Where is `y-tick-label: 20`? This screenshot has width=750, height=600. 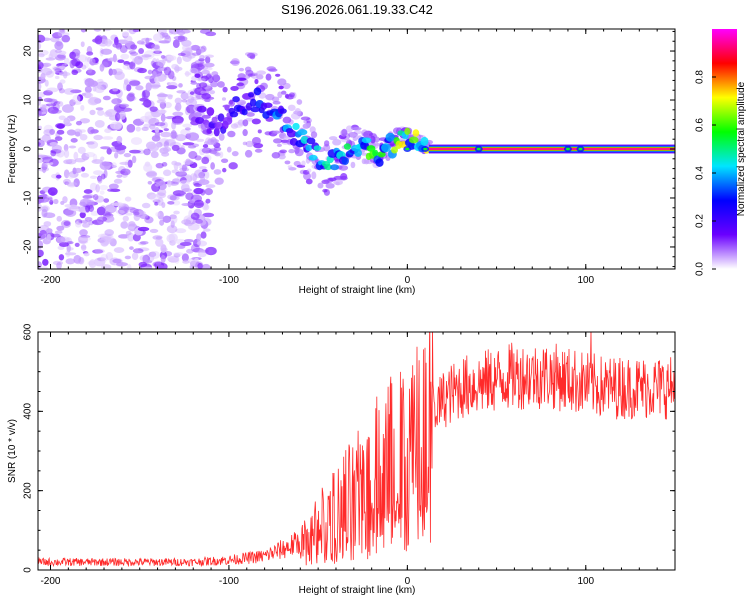 y-tick-label: 20 is located at coordinates (28, 51).